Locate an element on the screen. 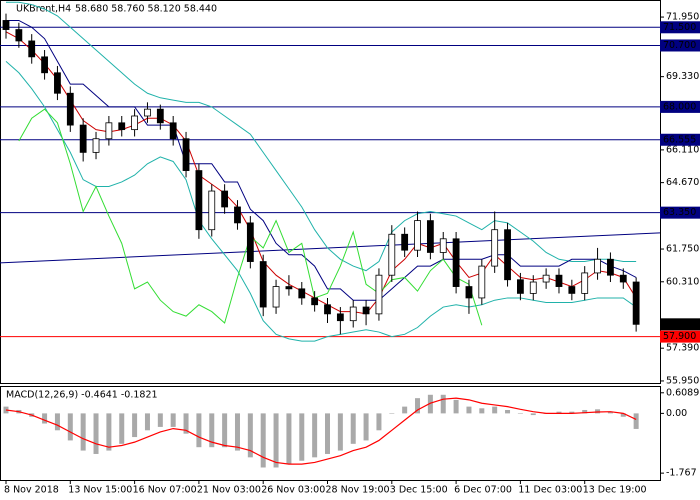 The width and height of the screenshot is (700, 500). x-tick-label: 13 Nov 15:00 is located at coordinates (100, 490).